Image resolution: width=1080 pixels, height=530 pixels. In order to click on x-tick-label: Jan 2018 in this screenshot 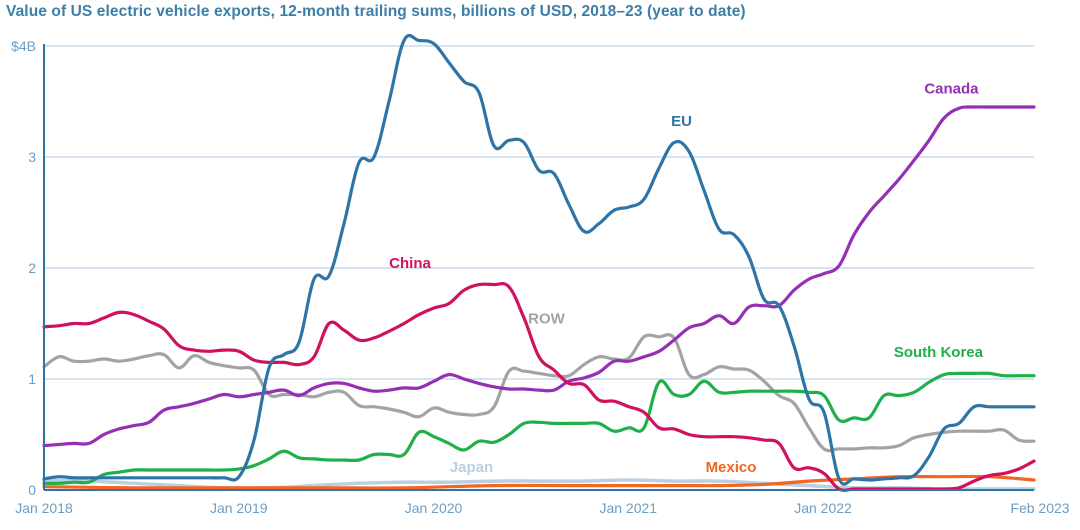, I will do `click(44, 508)`.